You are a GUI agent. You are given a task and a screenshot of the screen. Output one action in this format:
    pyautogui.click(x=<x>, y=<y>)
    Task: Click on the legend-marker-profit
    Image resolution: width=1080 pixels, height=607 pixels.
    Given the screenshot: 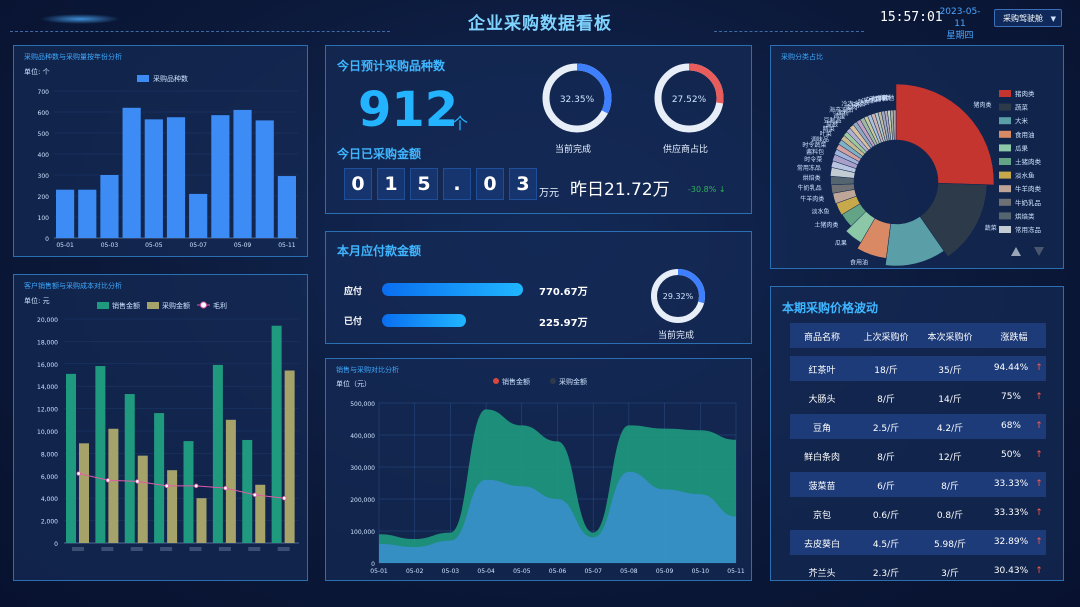 What is the action you would take?
    pyautogui.click(x=203, y=305)
    